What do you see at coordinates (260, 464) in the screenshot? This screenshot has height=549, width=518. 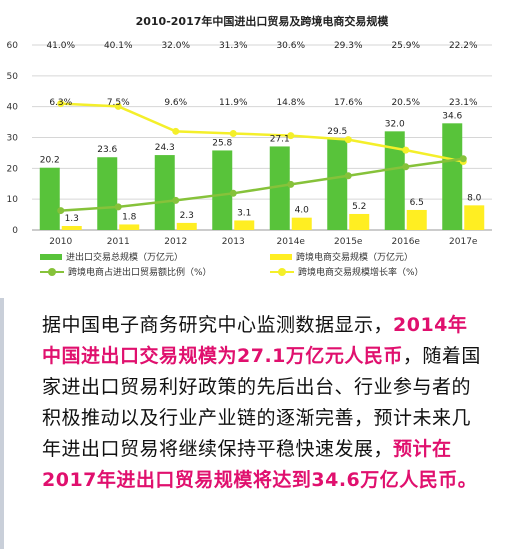 I see `summary-highlight-2: 预计在2017年进出口贸易规模将达到34.6万亿人民币。` at bounding box center [260, 464].